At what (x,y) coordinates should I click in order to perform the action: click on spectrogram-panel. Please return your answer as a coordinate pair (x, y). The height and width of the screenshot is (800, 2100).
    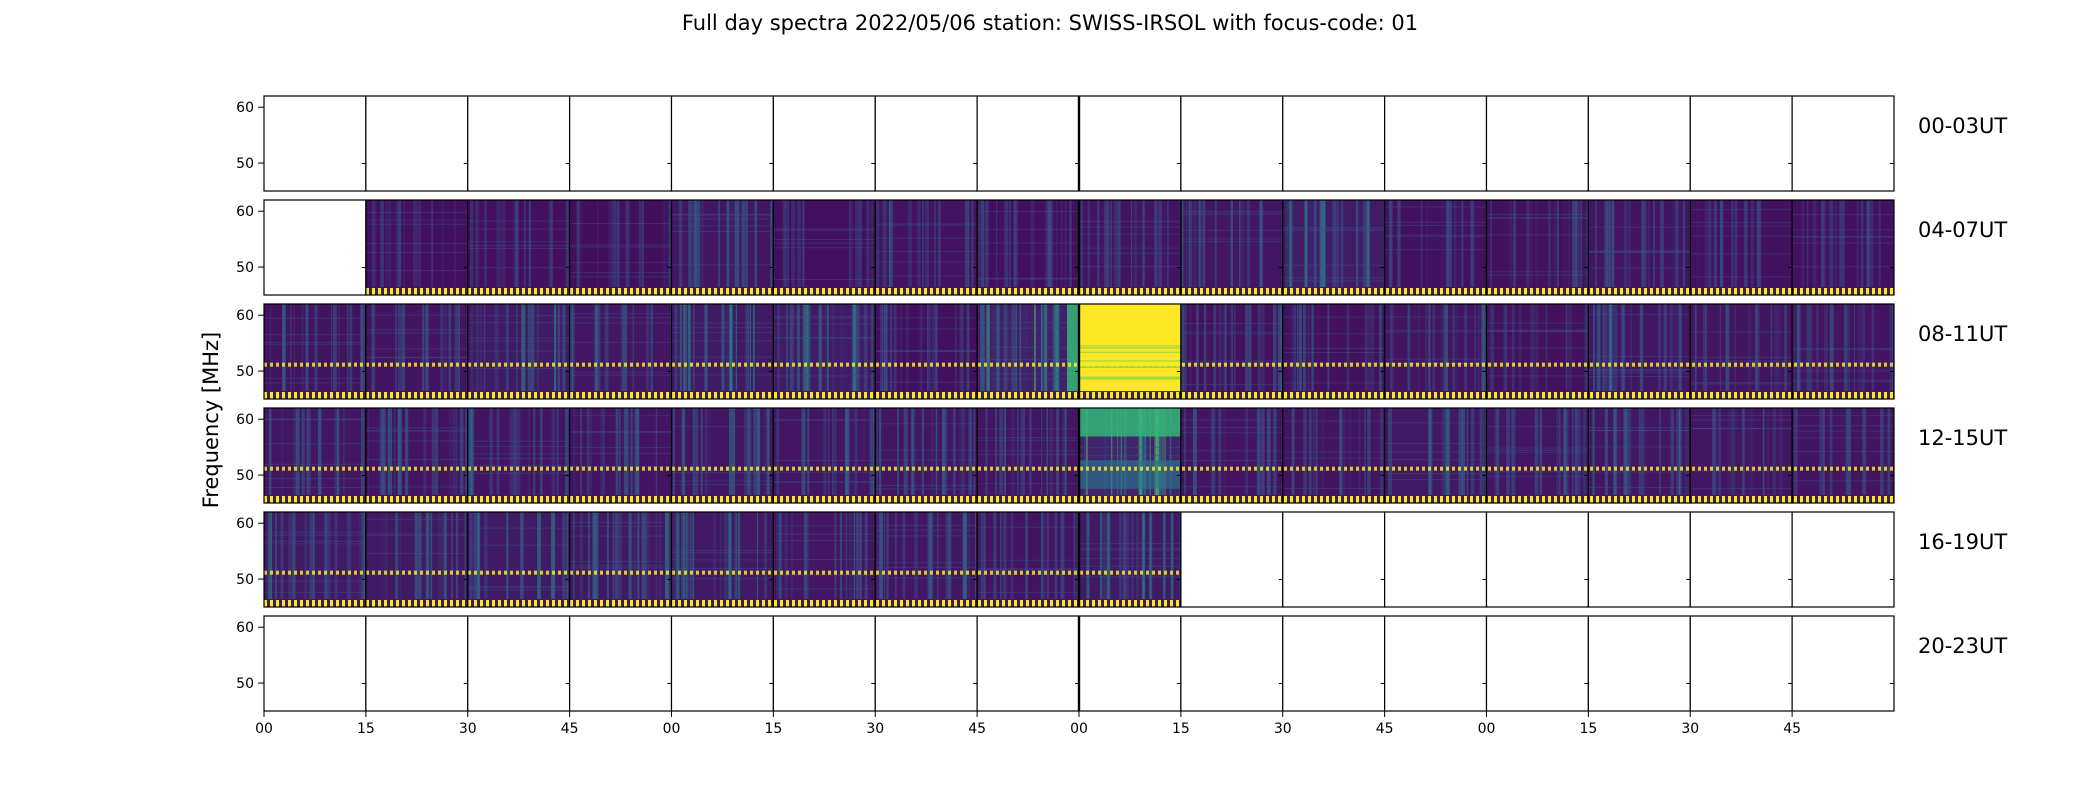
    Looking at the image, I should click on (1231, 455).